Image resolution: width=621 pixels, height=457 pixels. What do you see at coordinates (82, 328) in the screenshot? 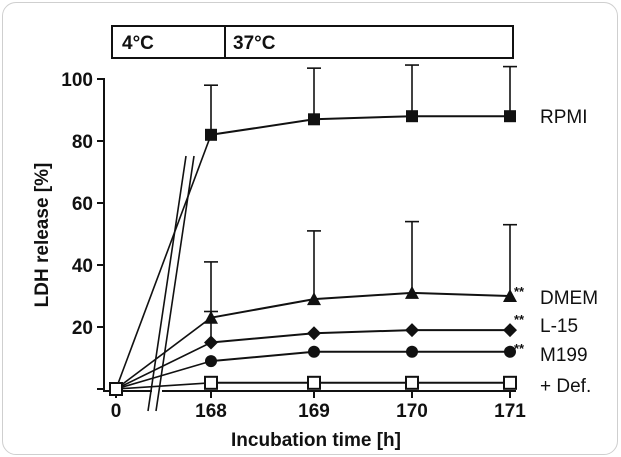
I see `y-tick-label: 20` at bounding box center [82, 328].